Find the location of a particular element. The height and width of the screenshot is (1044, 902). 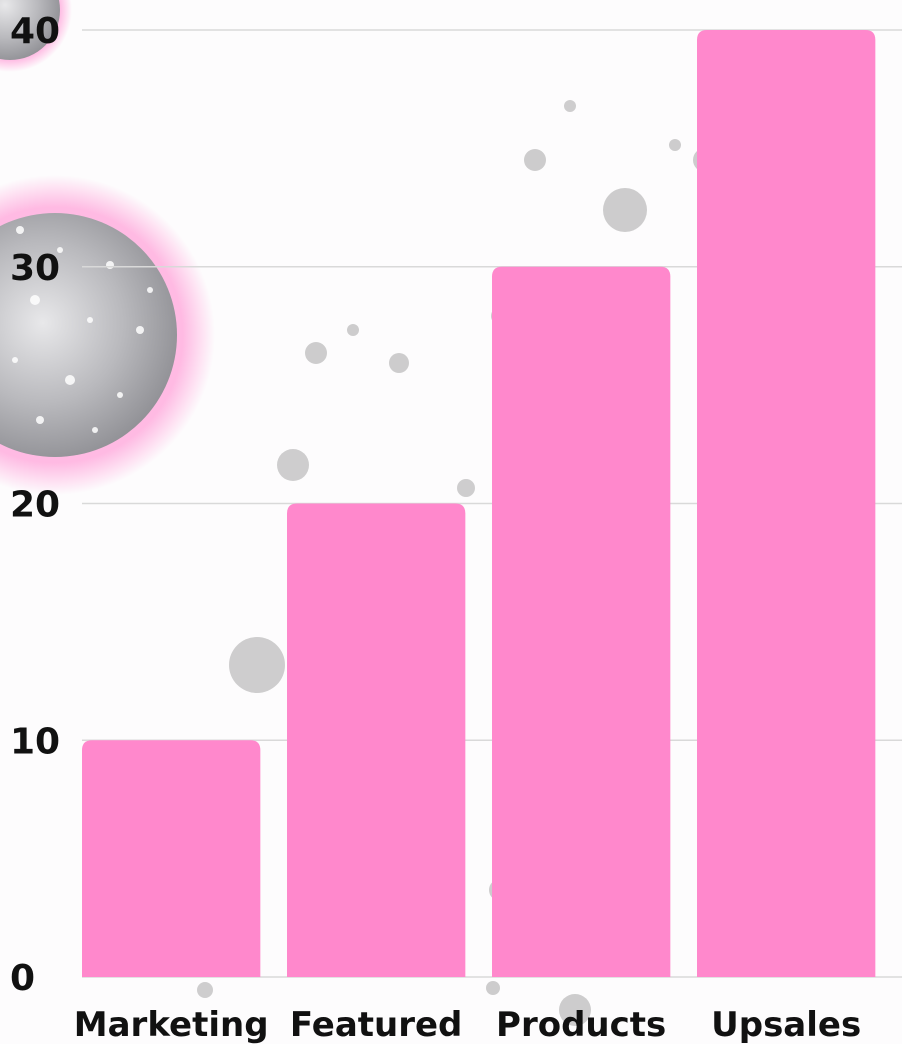

category-label-products: Products is located at coordinates (581, 1024).